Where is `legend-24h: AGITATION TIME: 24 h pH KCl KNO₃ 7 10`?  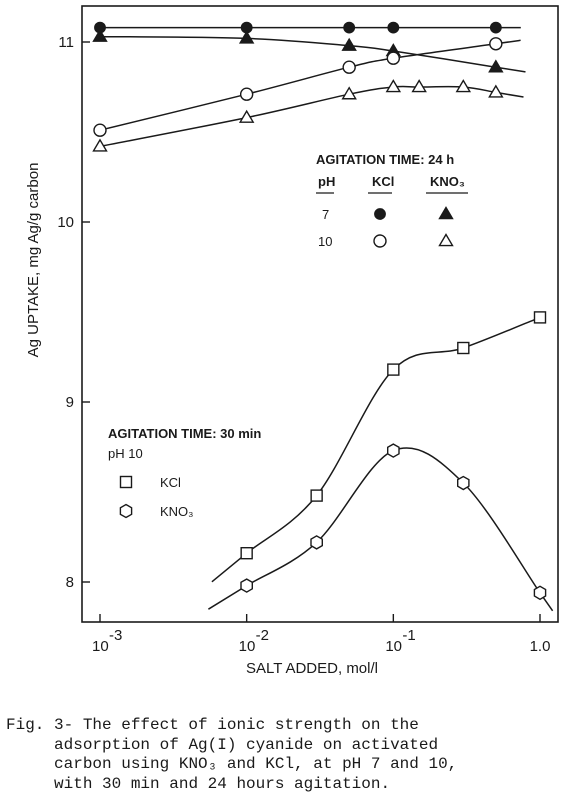
legend-24h: AGITATION TIME: 24 h pH KCl KNO₃ 7 10 is located at coordinates (392, 200).